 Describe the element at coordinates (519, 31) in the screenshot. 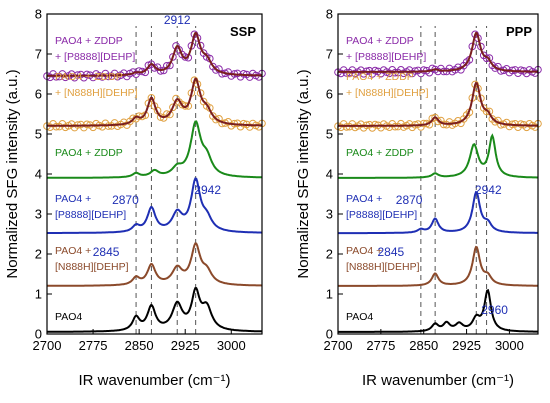

I see `panel-title: PPP` at that location.